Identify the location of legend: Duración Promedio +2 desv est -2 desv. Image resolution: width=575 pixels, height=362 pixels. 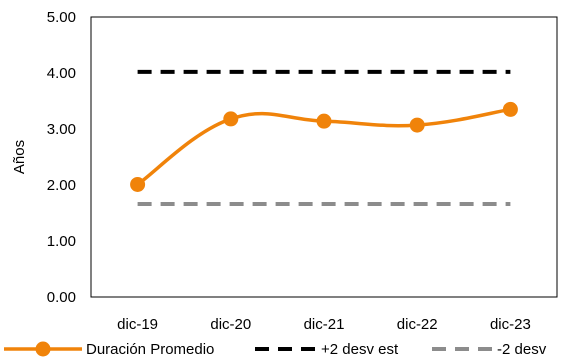
(275, 349).